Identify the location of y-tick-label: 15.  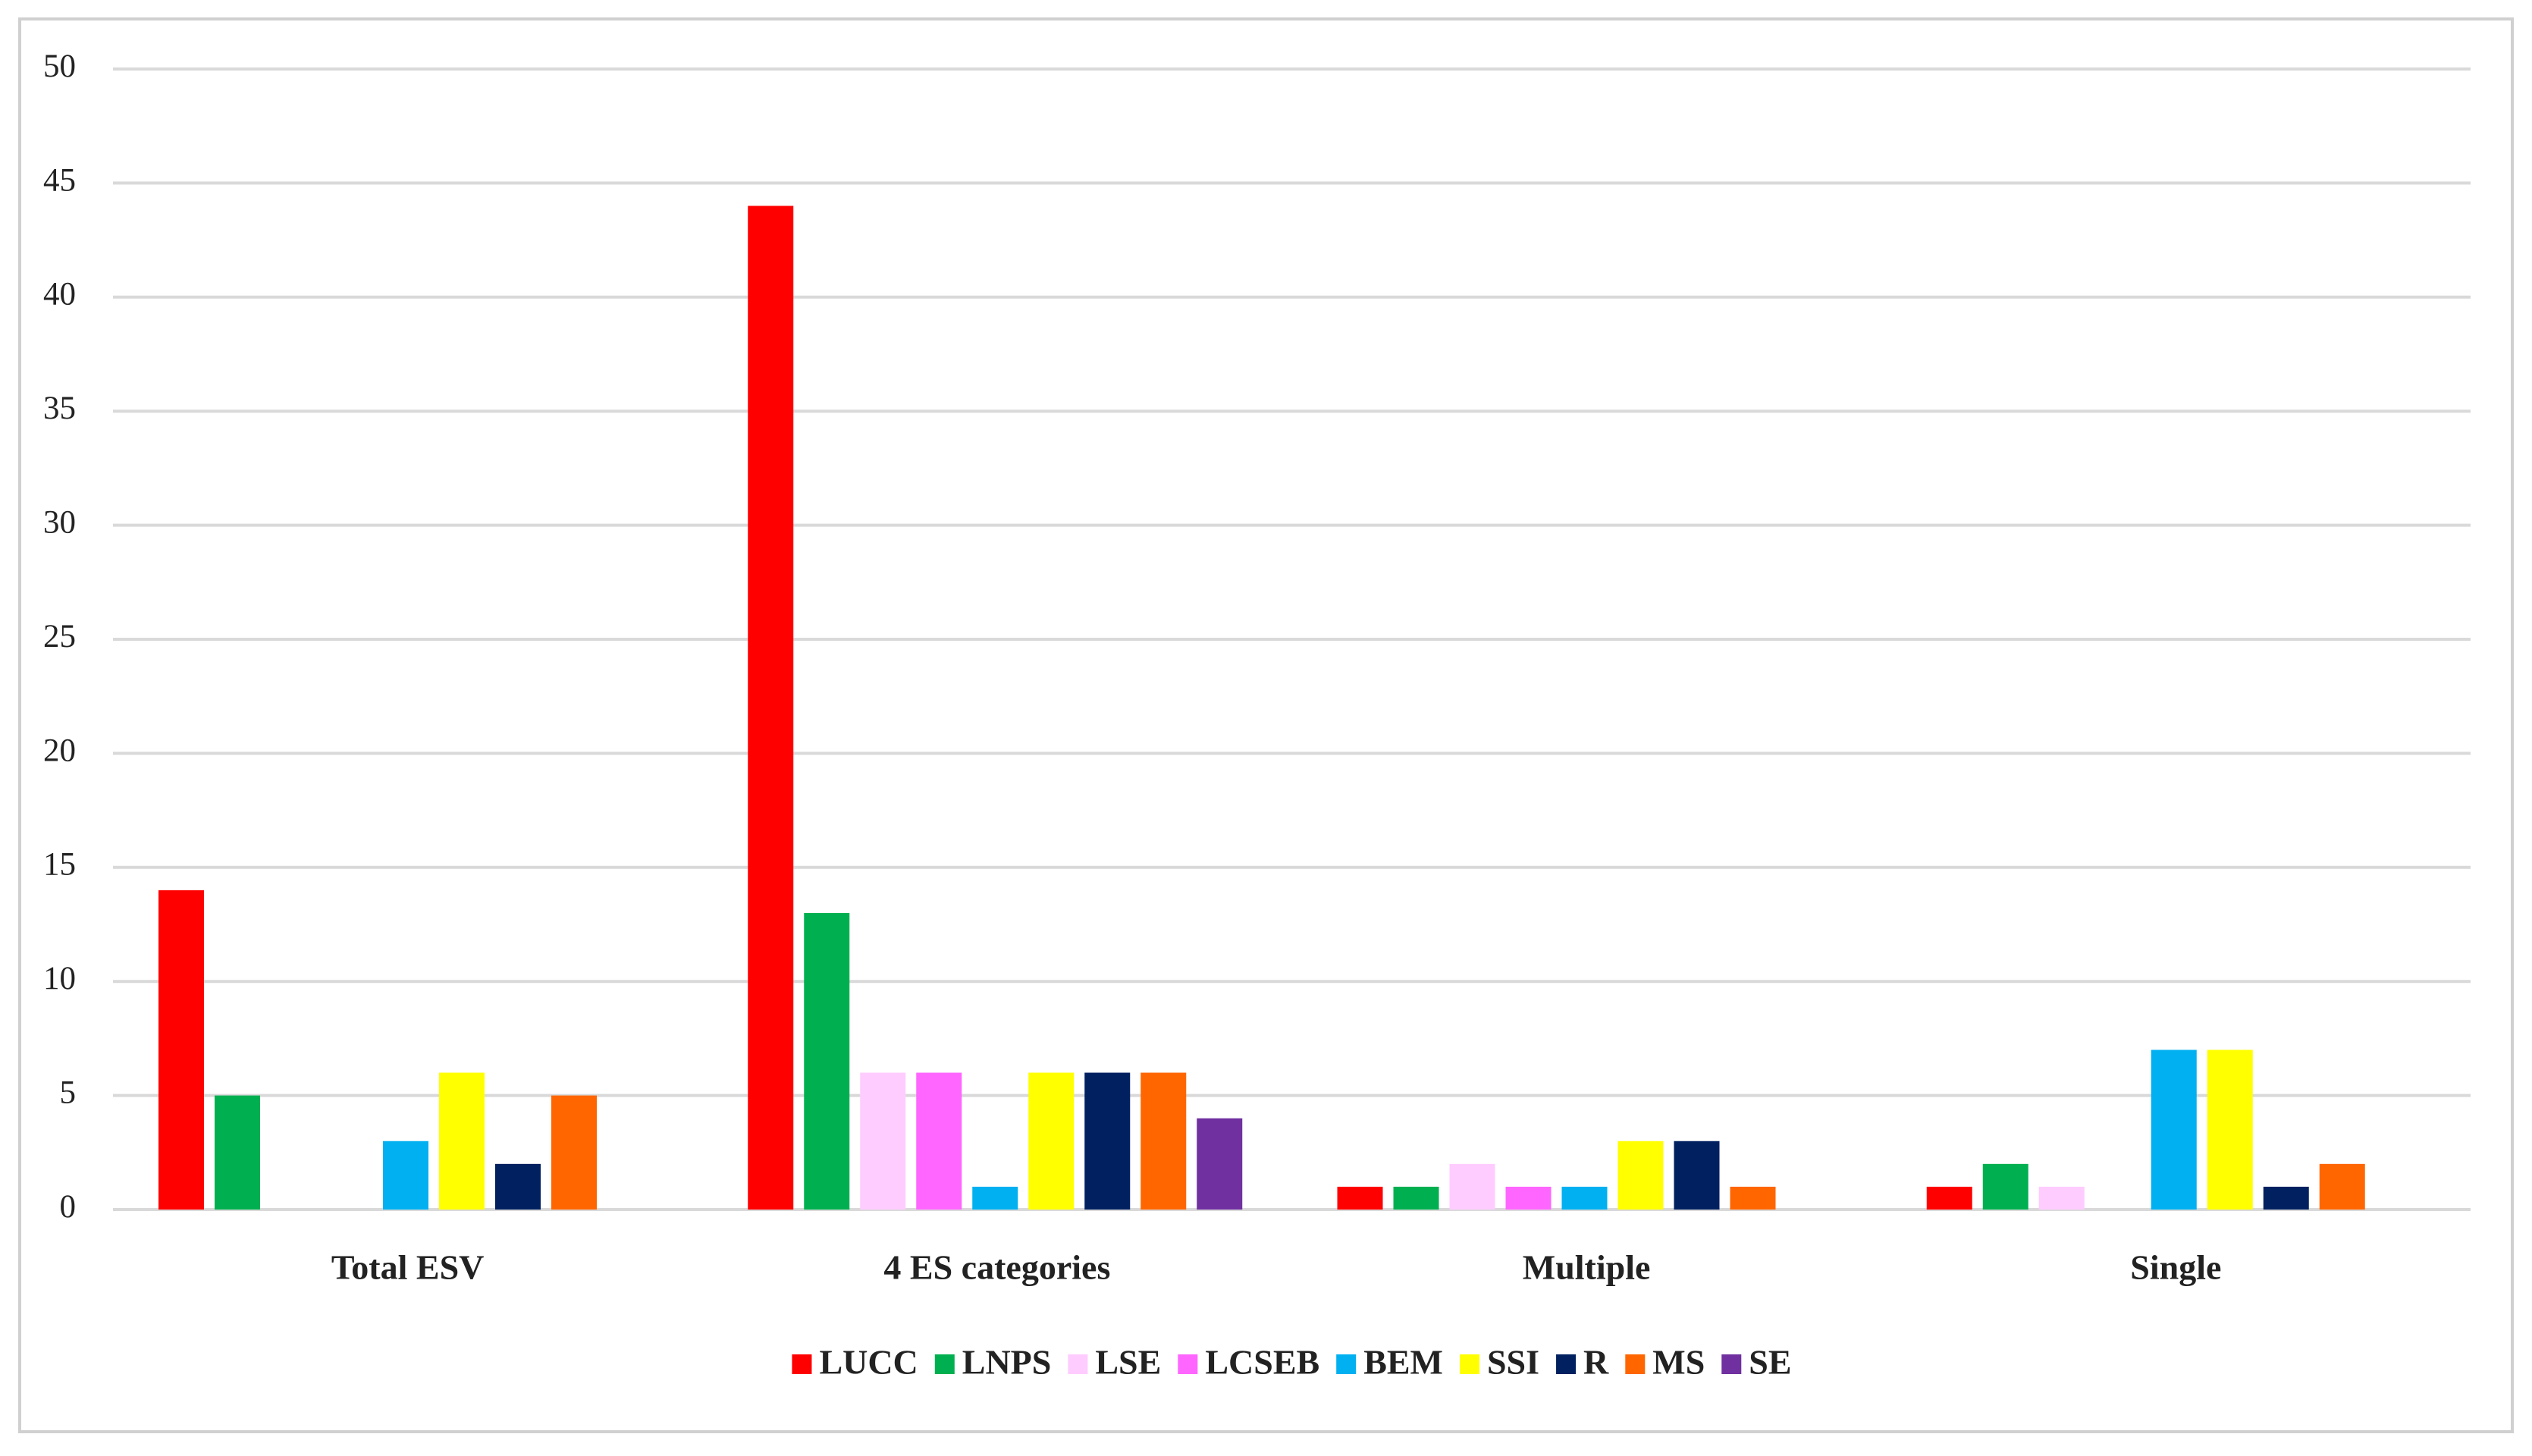
(60, 865).